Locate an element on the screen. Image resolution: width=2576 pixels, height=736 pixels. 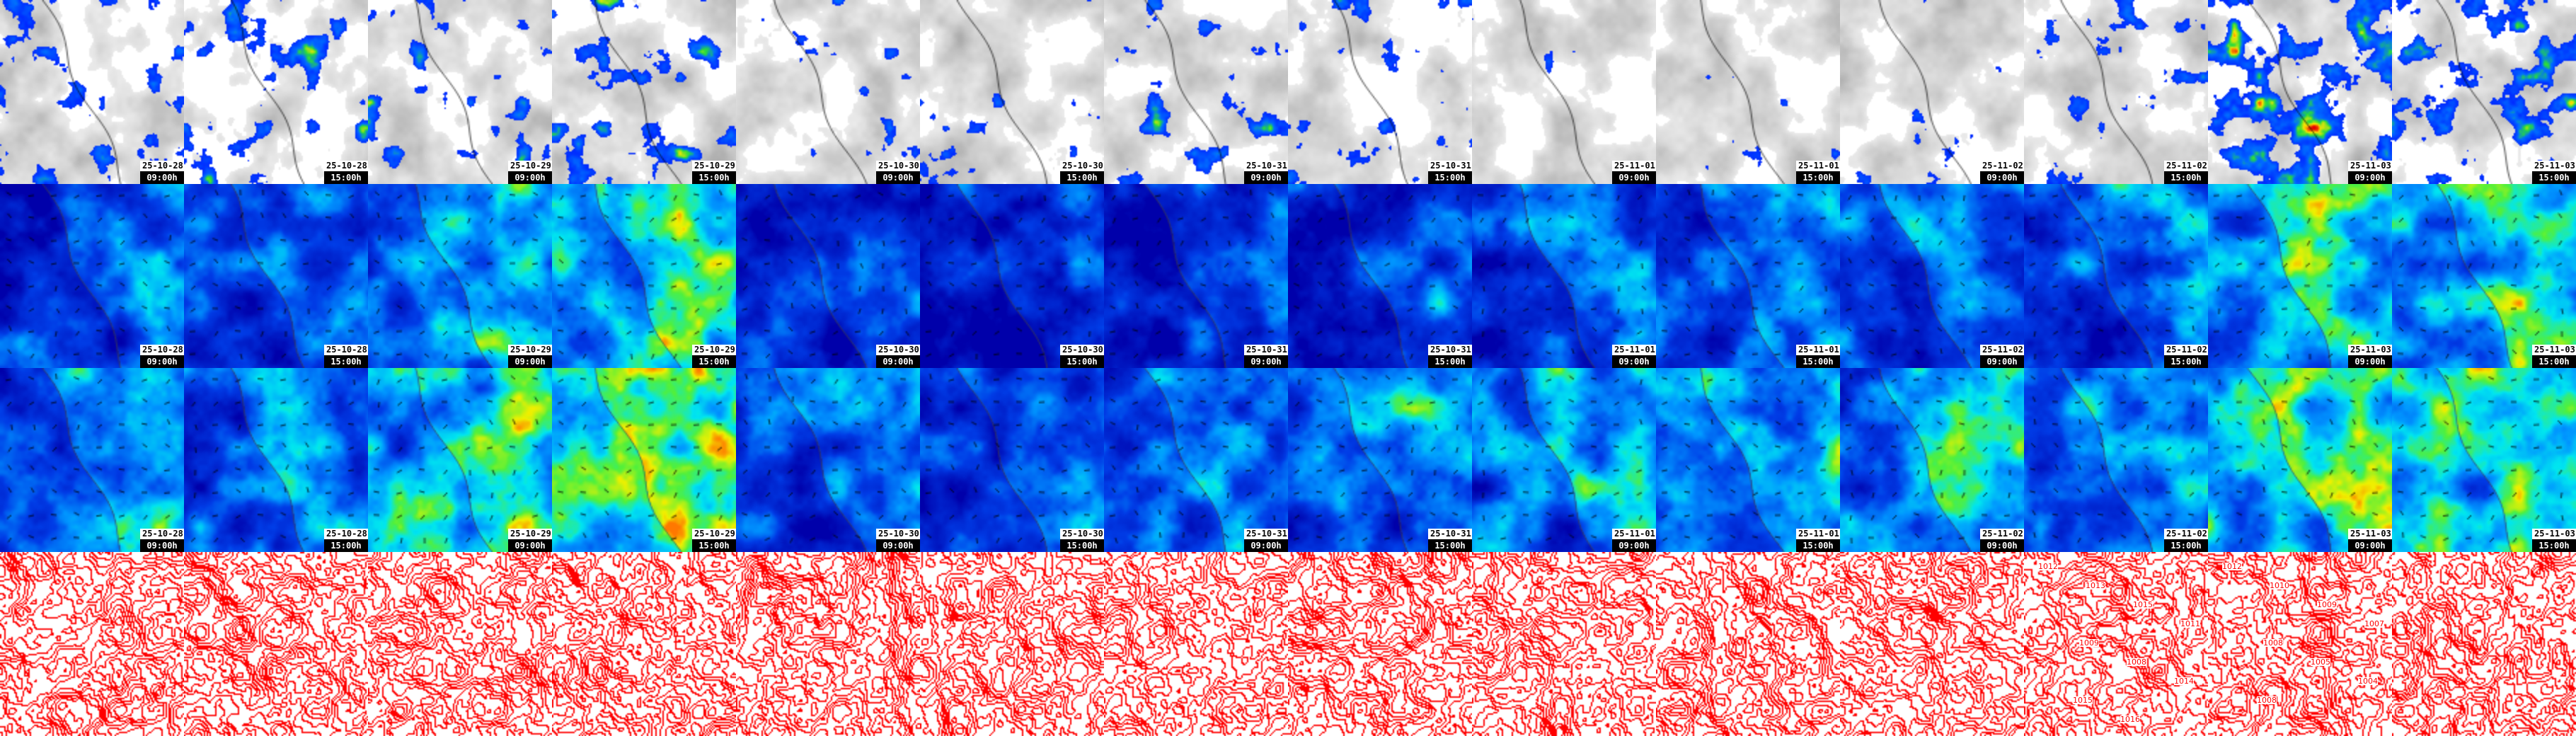
map-tile-wind-field: 25-10-28 15:00h is located at coordinates (276, 276).